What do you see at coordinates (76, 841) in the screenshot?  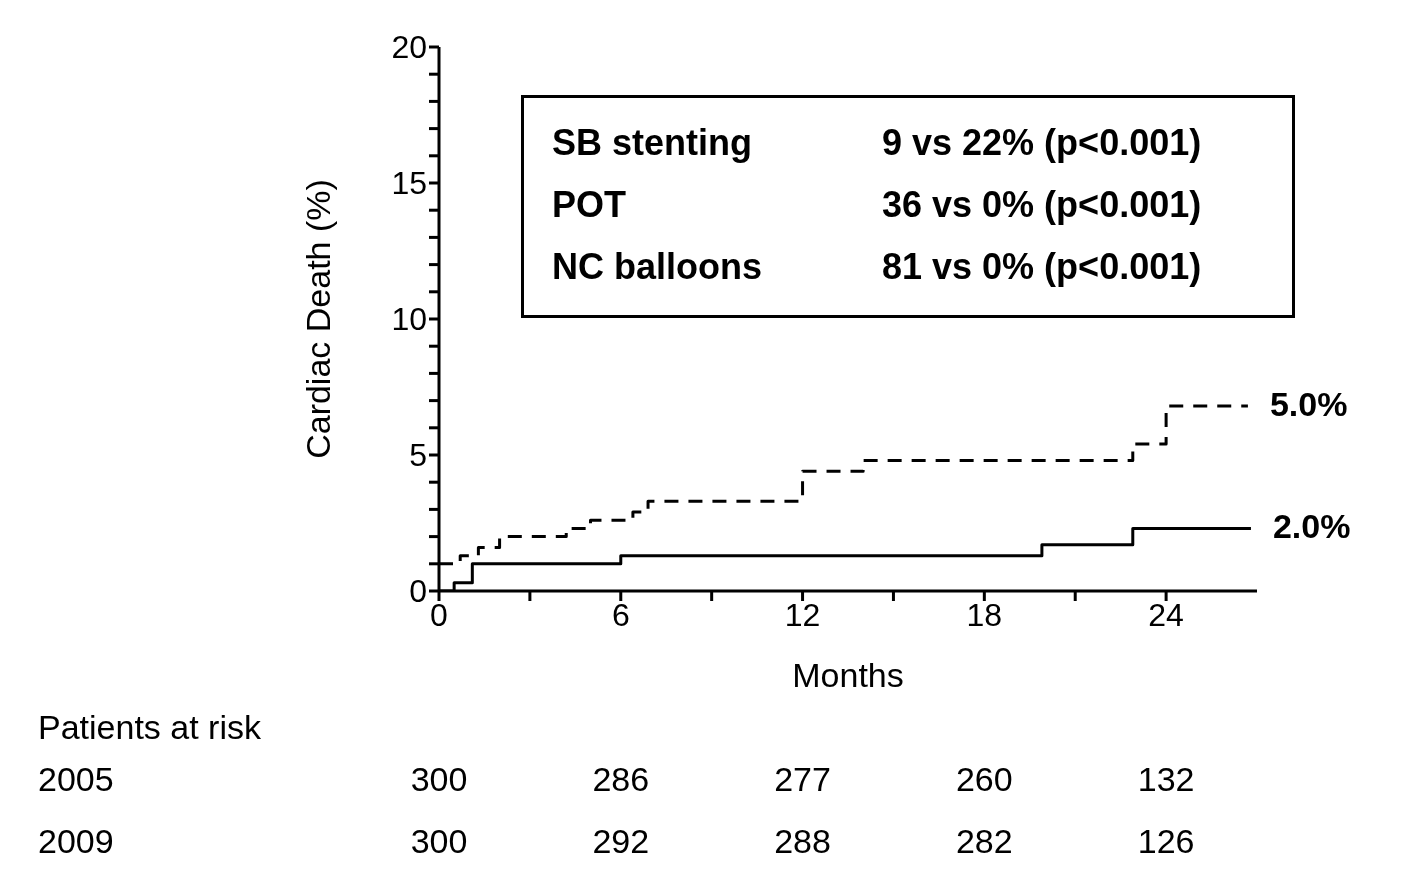 I see `text: 2009` at bounding box center [76, 841].